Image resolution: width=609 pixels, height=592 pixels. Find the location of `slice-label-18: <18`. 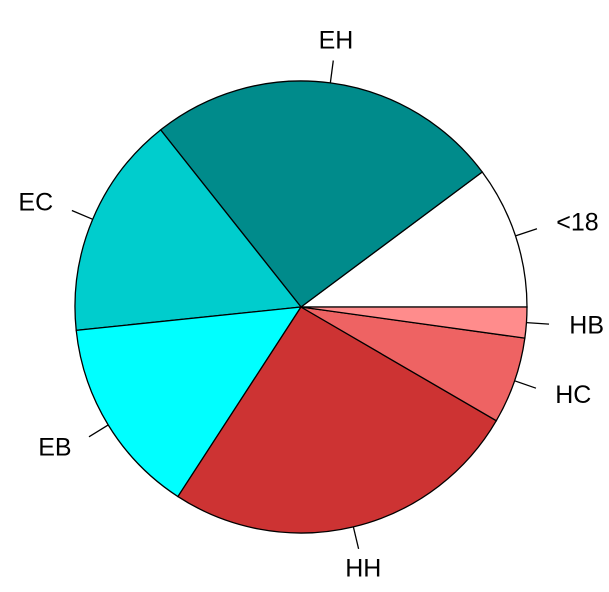

slice-label-18: <18 is located at coordinates (577, 222).